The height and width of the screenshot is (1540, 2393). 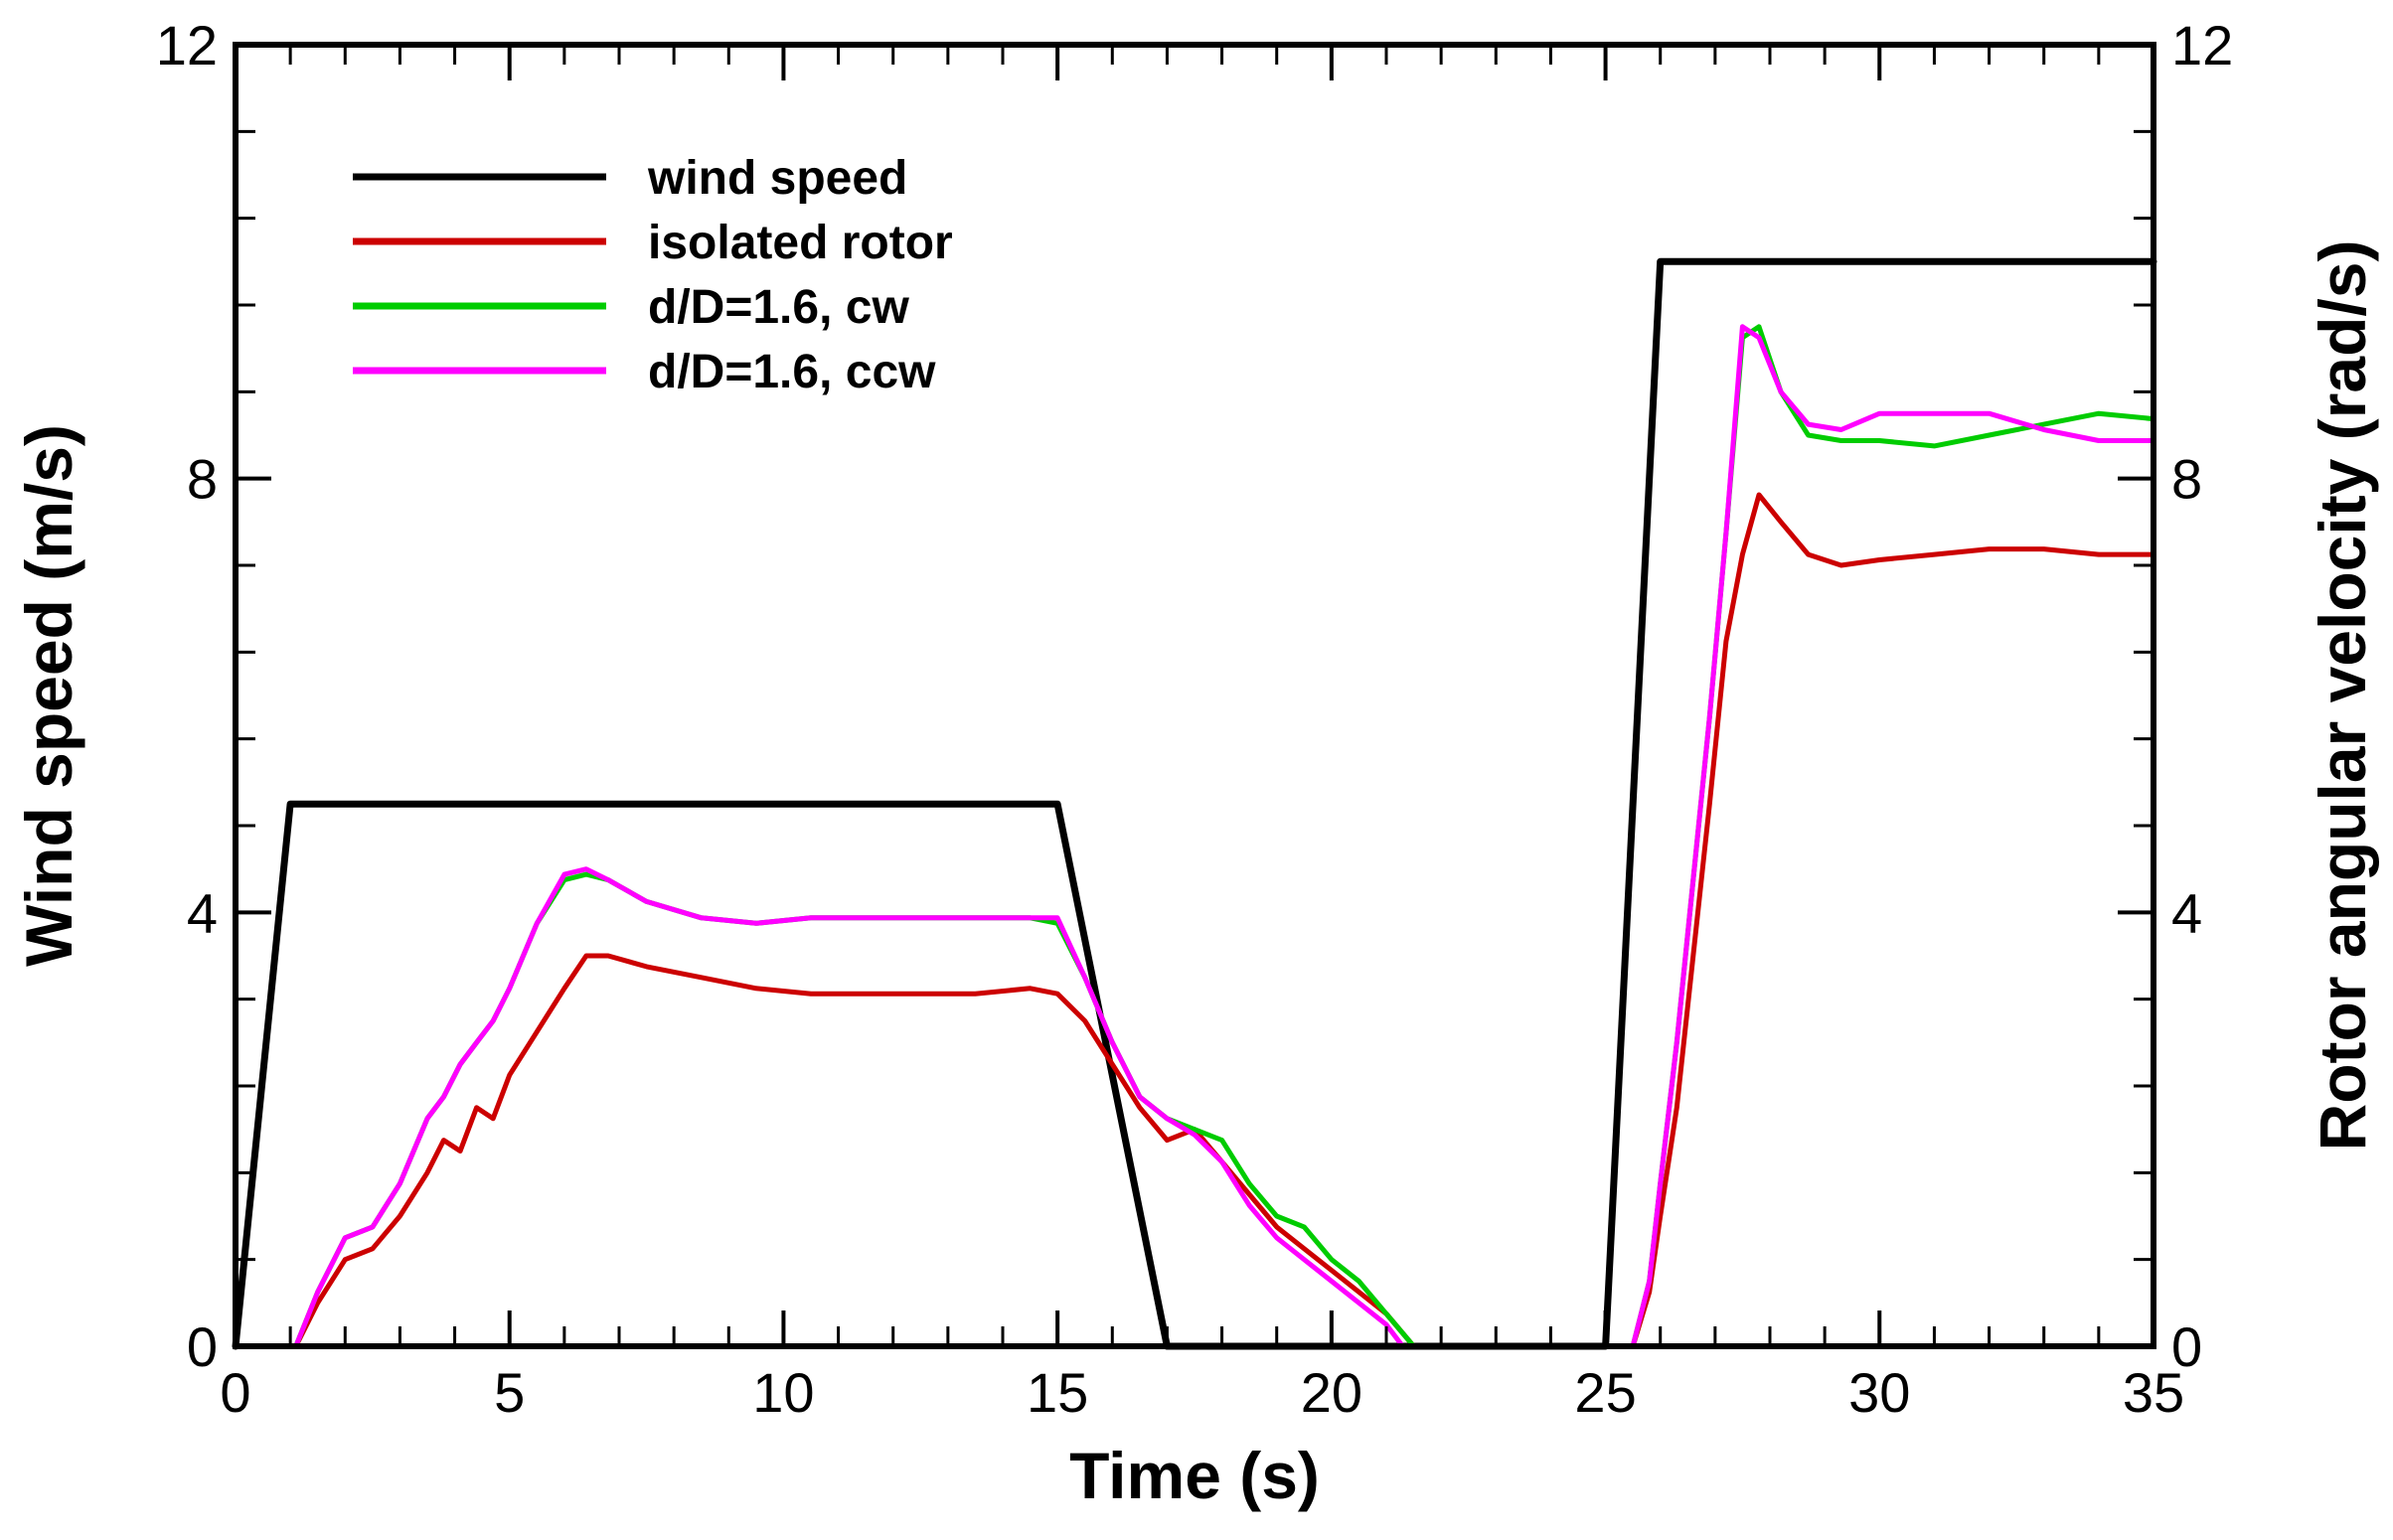 What do you see at coordinates (778, 307) in the screenshot?
I see `legend-label-2: d/D=1.6, cw` at bounding box center [778, 307].